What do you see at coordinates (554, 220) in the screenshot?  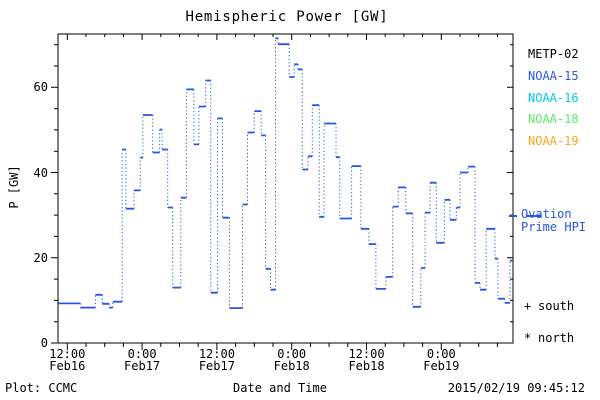 I see `ovation-legend-label: Ovation Prime HPI` at bounding box center [554, 220].